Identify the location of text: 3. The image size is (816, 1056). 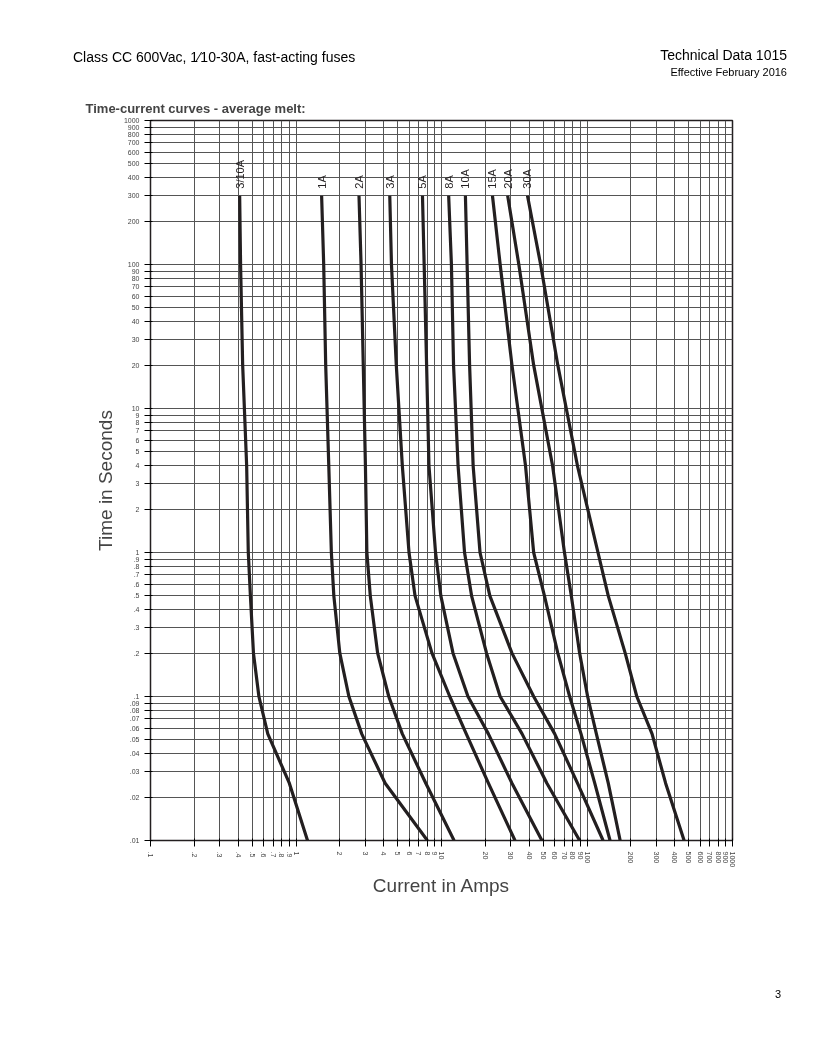
(777, 994).